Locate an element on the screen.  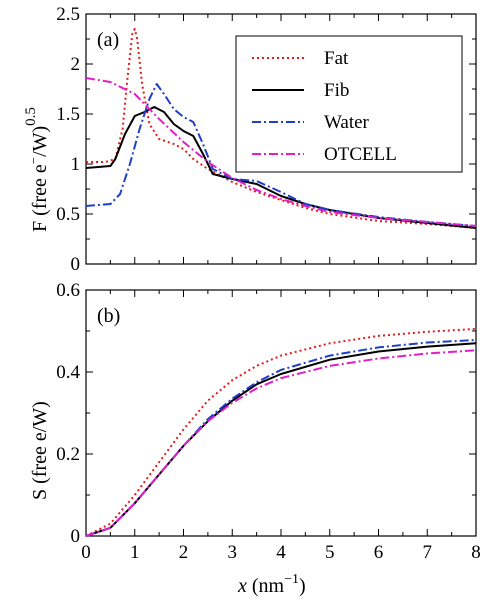
panel-a-ylabel-exp: 0.5 is located at coordinates (31, 116).